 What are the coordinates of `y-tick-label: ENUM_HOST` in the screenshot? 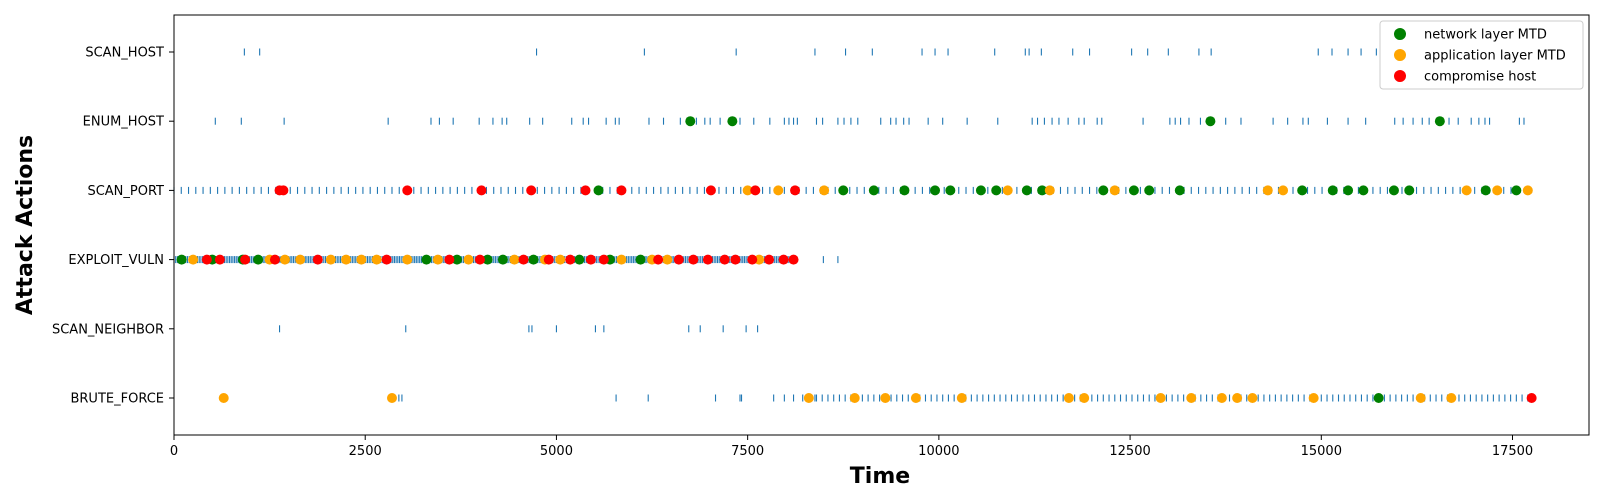 It's located at (123, 122).